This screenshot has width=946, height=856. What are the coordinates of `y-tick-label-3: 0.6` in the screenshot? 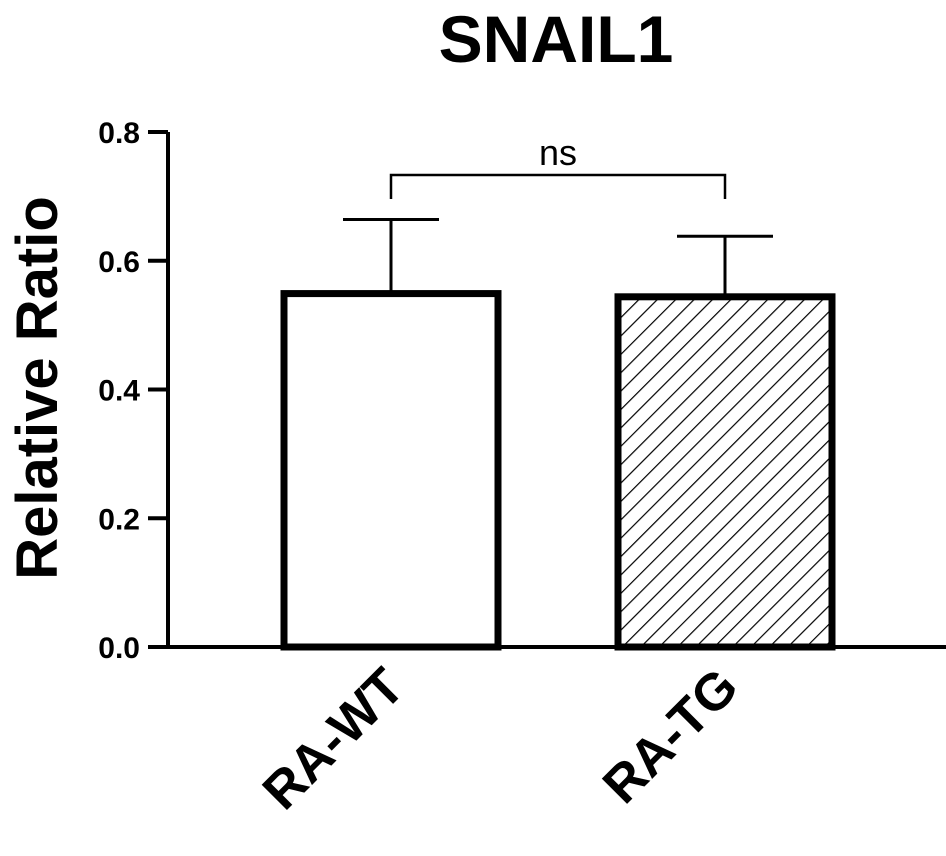 It's located at (119, 262).